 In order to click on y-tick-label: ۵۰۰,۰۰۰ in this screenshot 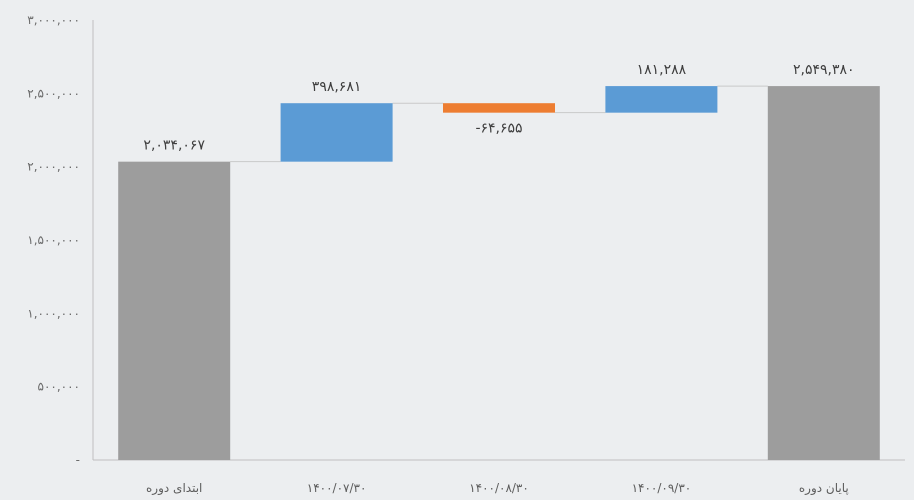, I will do `click(59, 387)`.